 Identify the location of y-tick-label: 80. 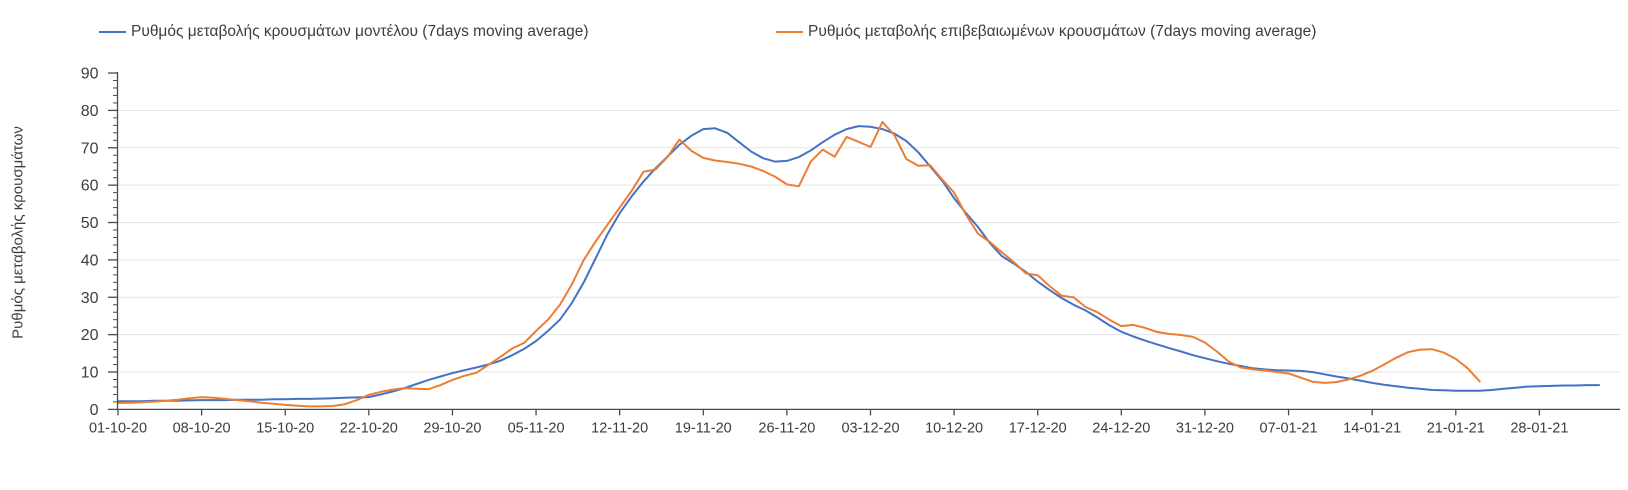
(90, 111).